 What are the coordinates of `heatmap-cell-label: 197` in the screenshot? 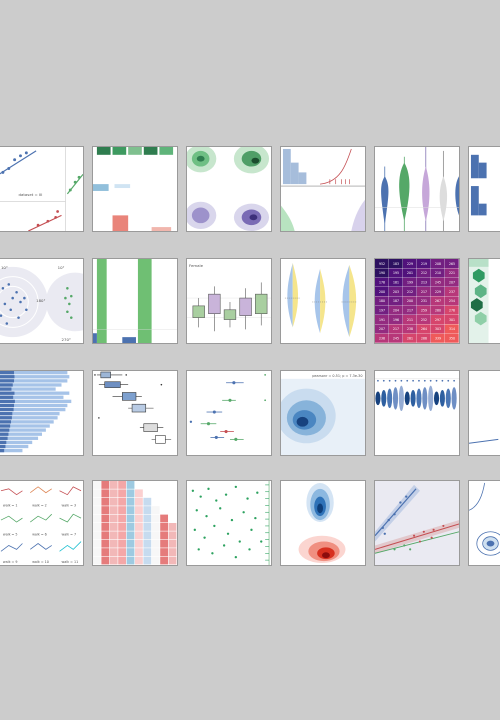 It's located at (382, 311).